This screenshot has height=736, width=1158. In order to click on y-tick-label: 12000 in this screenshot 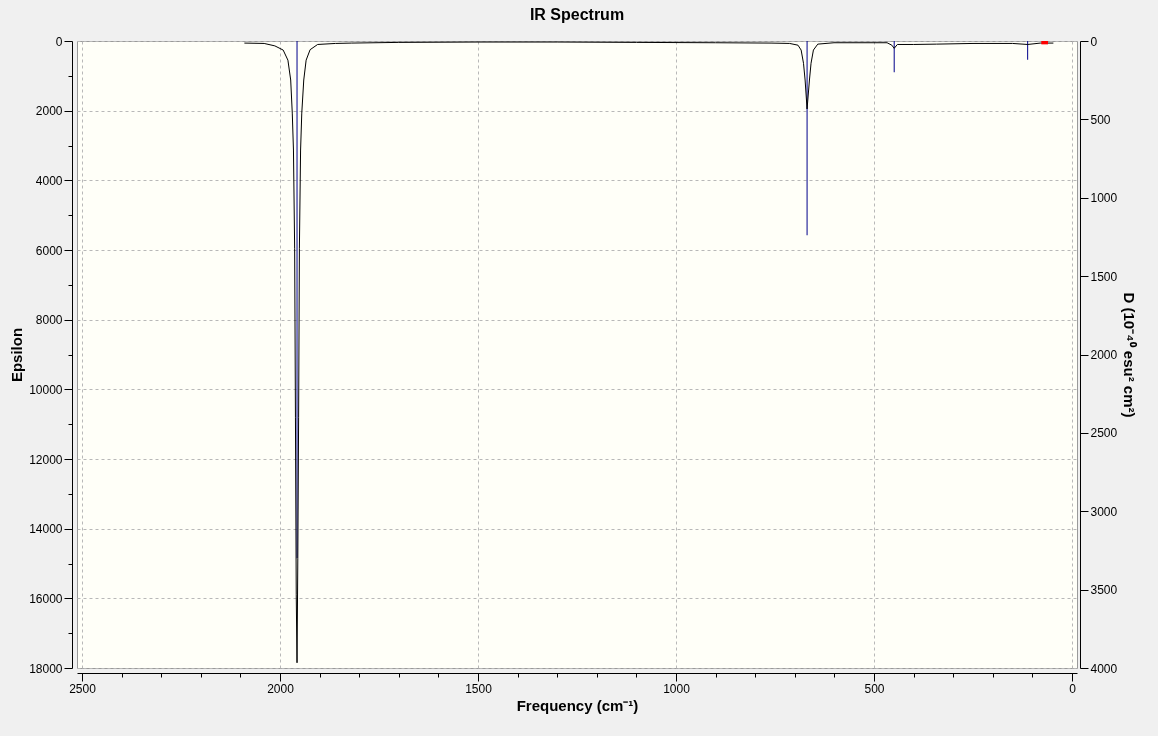, I will do `click(46, 459)`.